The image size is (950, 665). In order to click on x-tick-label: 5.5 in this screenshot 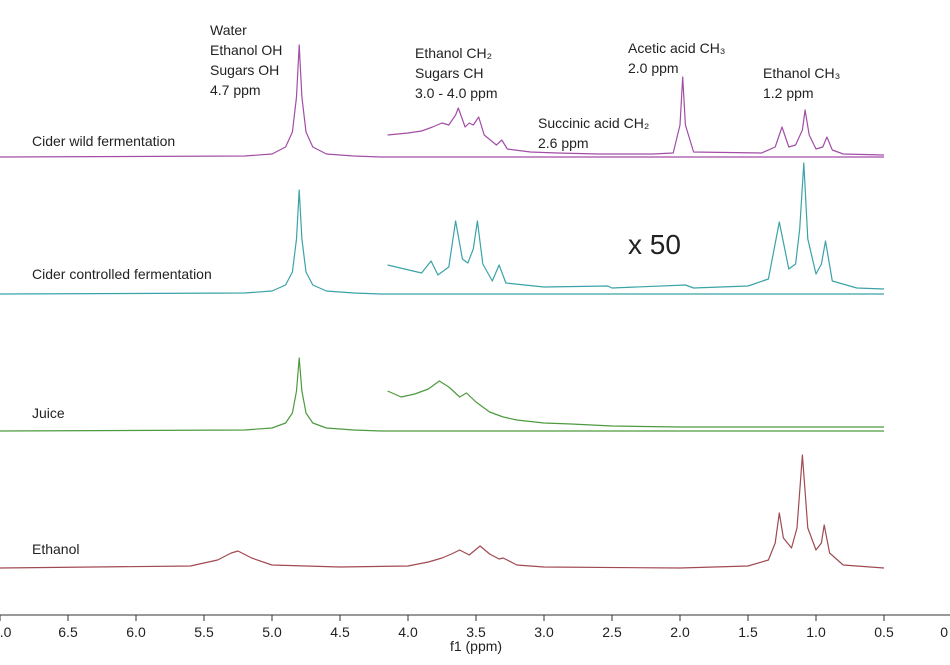, I will do `click(204, 632)`.